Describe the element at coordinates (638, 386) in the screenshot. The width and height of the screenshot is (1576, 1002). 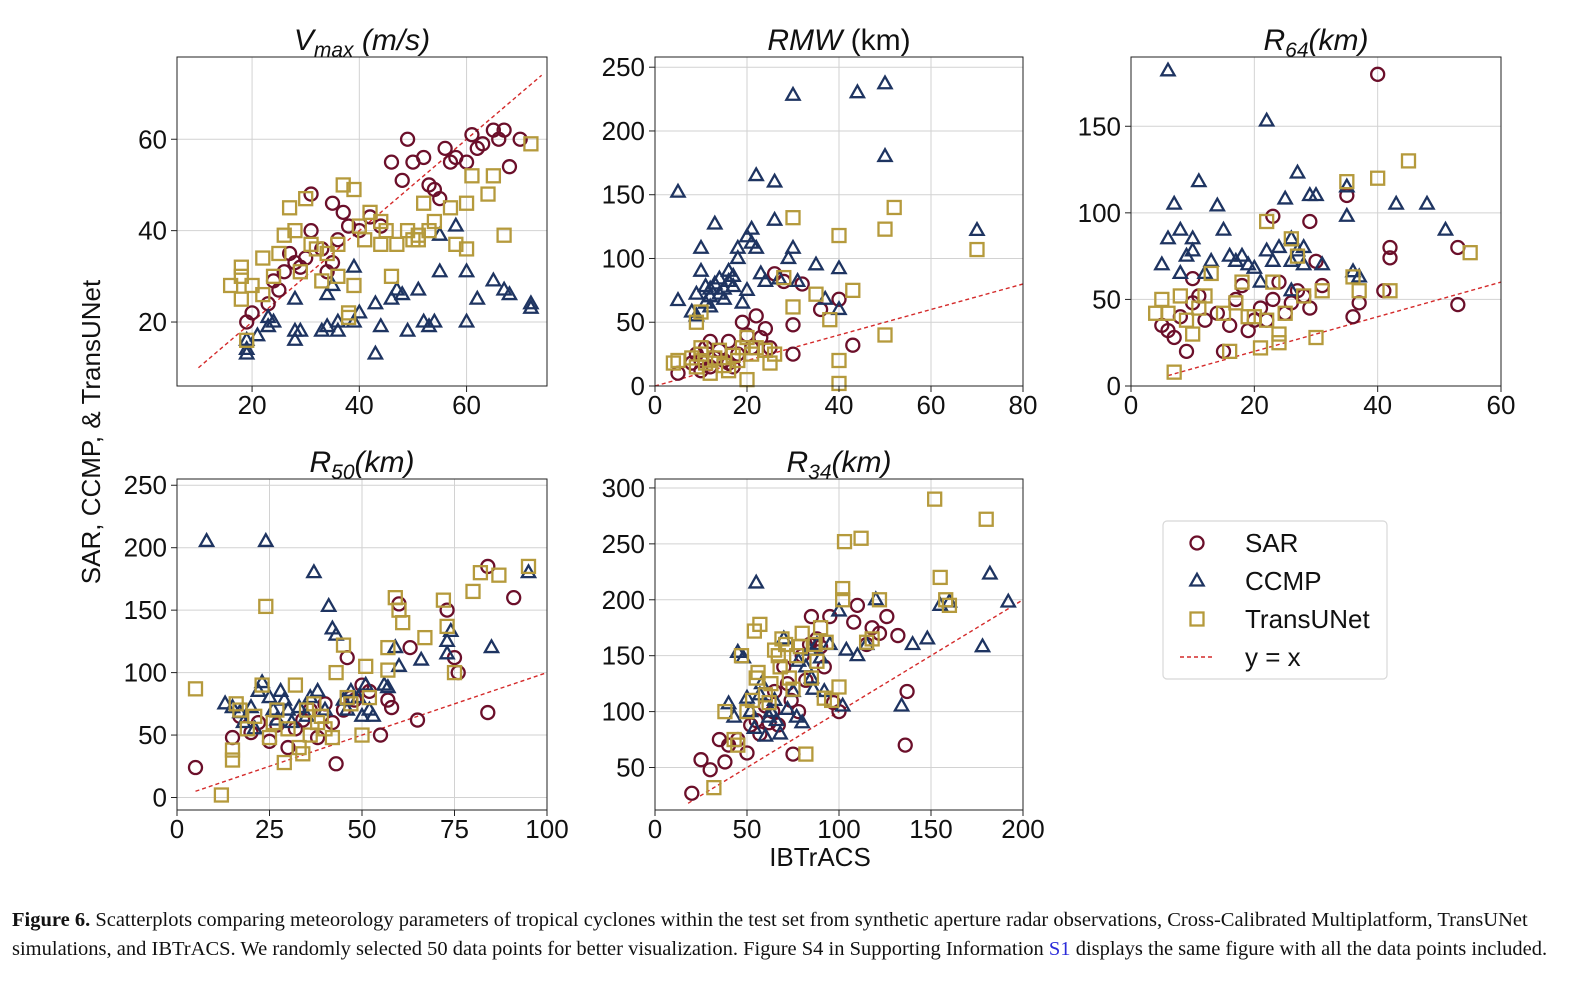
I see `y-tick-label: 0` at that location.